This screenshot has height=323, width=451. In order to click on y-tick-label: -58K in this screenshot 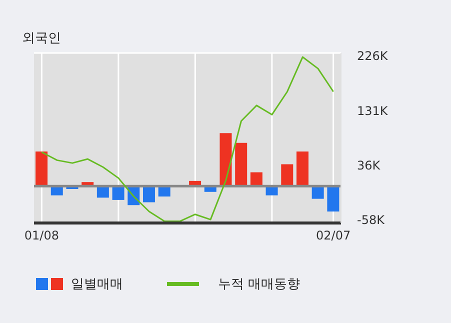, I will do `click(371, 219)`.